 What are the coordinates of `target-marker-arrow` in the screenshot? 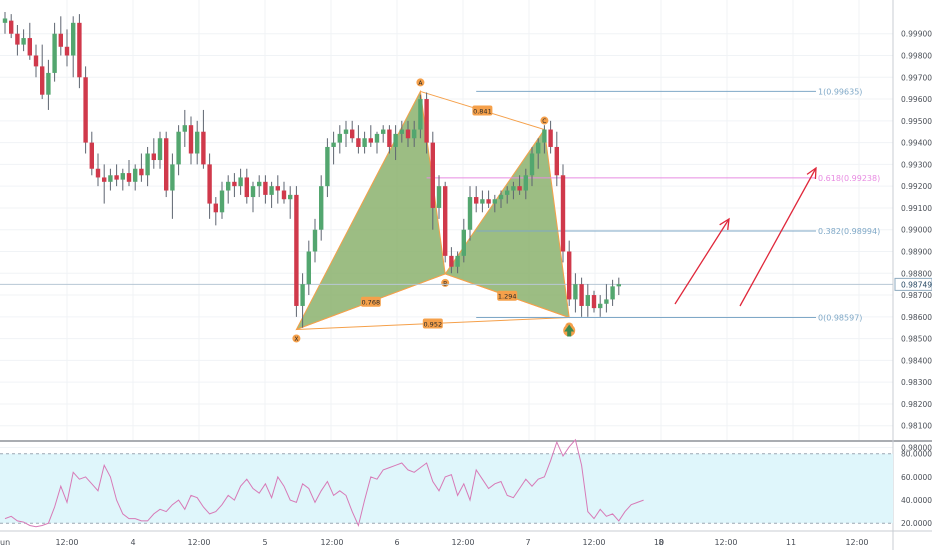 It's located at (569, 330).